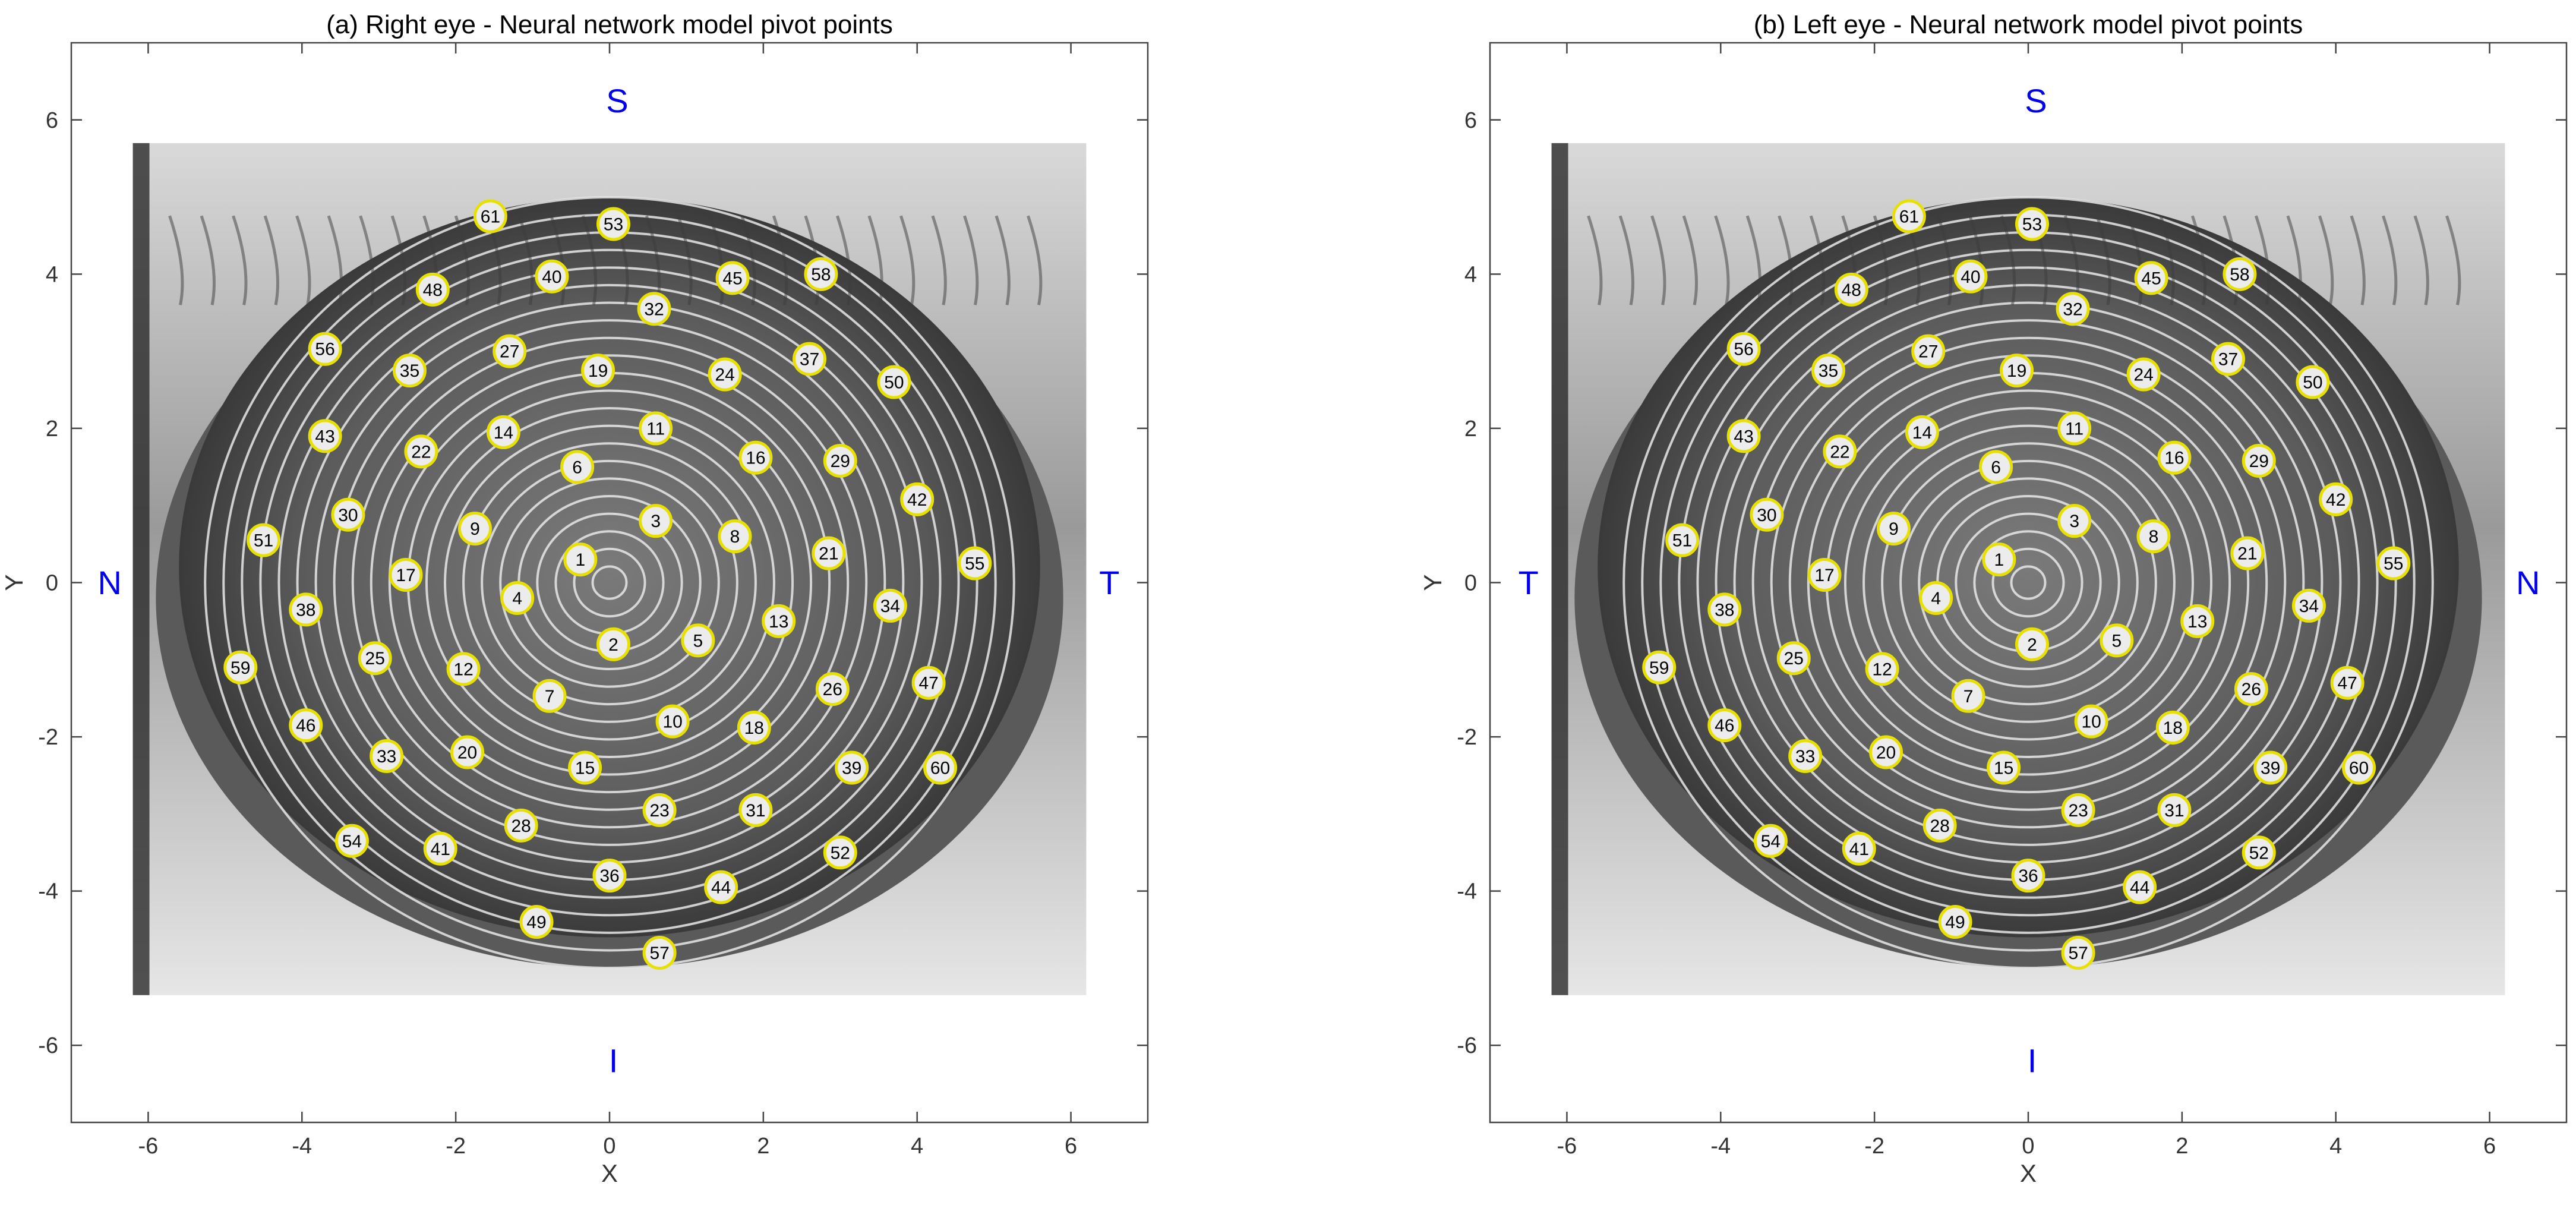  Describe the element at coordinates (851, 768) in the screenshot. I see `pivot-point-label: 39` at that location.